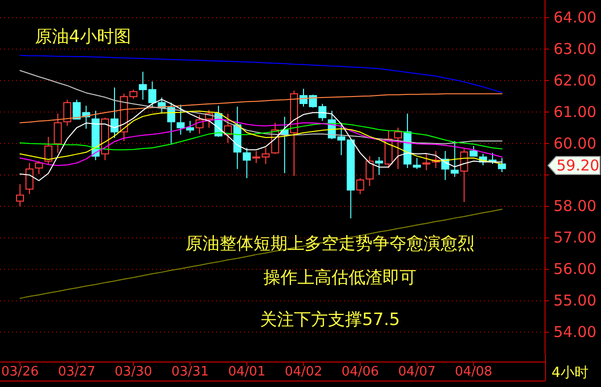 The width and height of the screenshot is (601, 387). Describe the element at coordinates (20, 372) in the screenshot. I see `x-tick-label: 03/26` at that location.